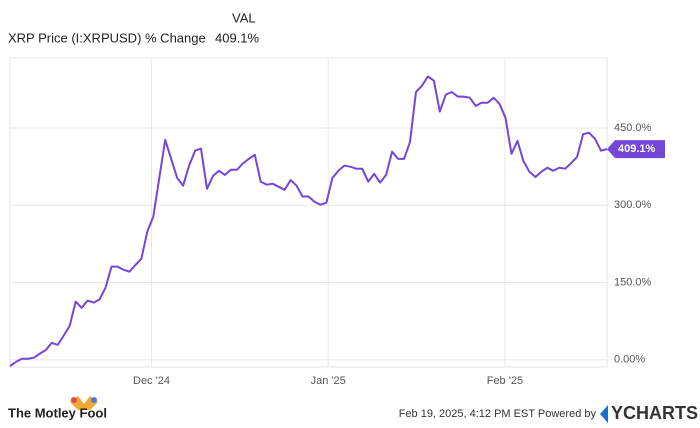 This screenshot has width=700, height=428. I want to click on provider-icon, so click(604, 414).